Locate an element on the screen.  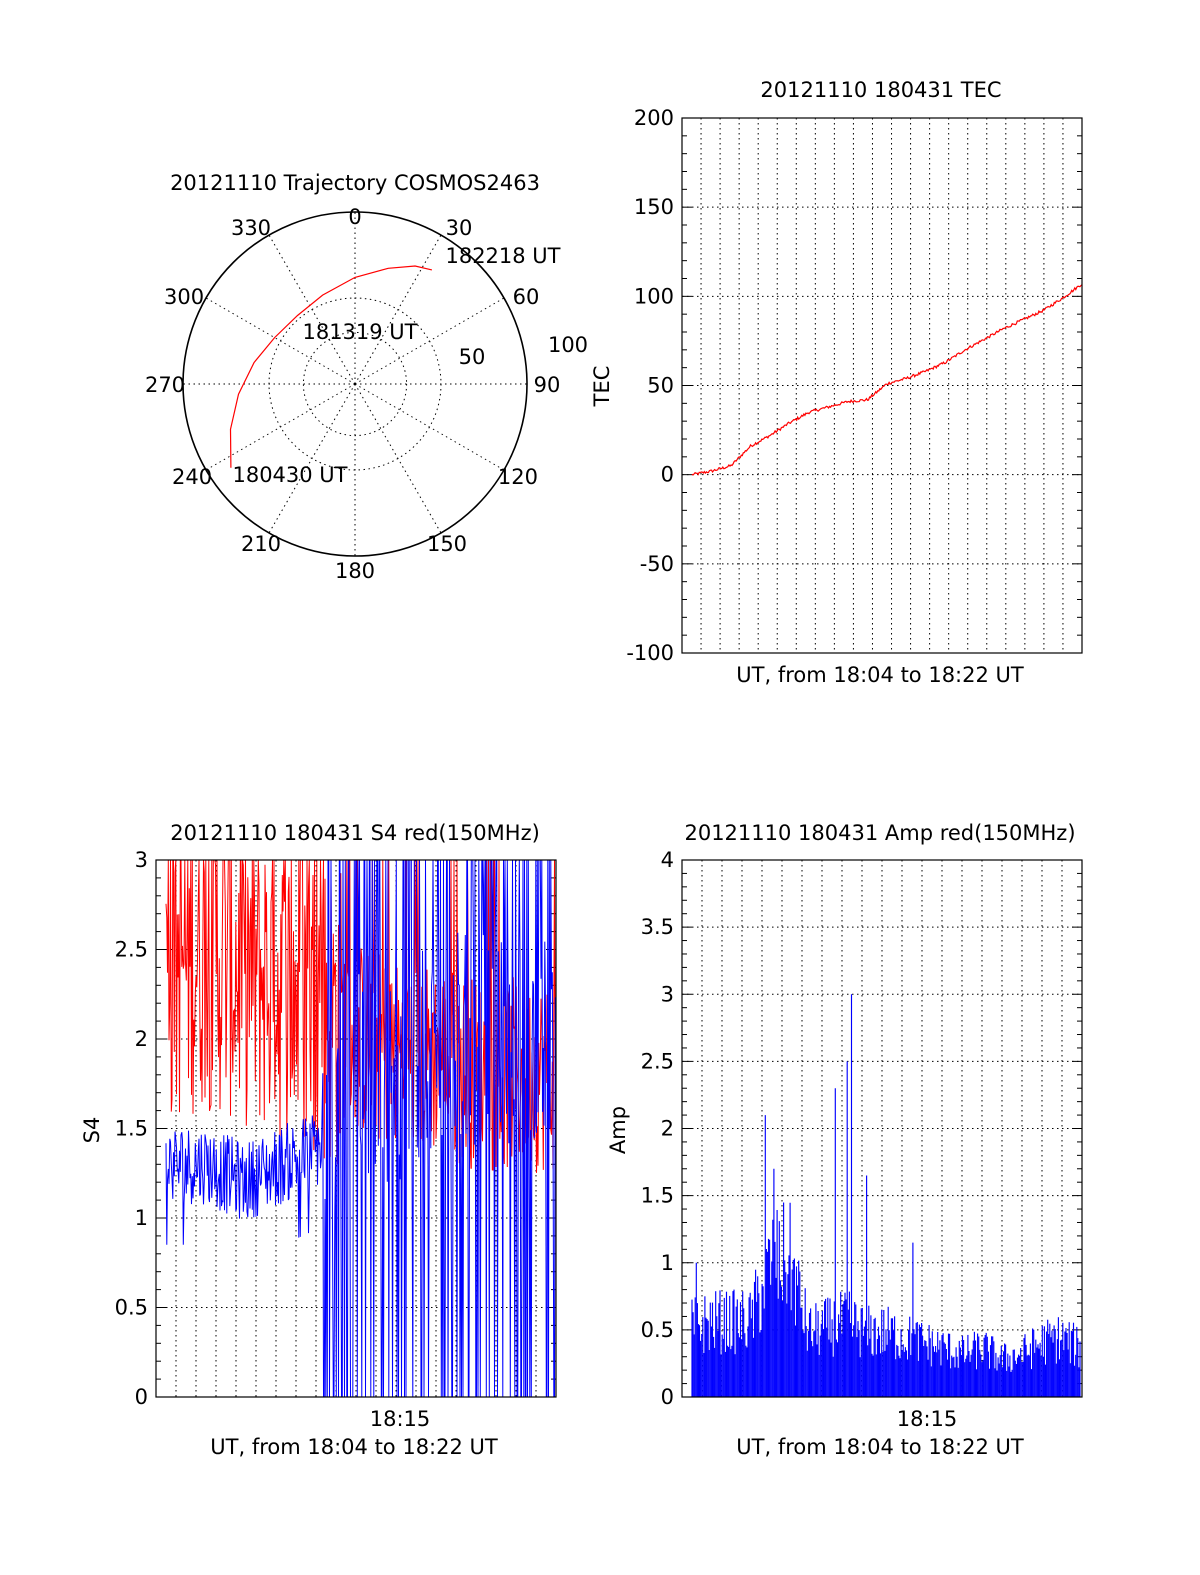
polar-azimuth-label: 120 is located at coordinates (518, 477).